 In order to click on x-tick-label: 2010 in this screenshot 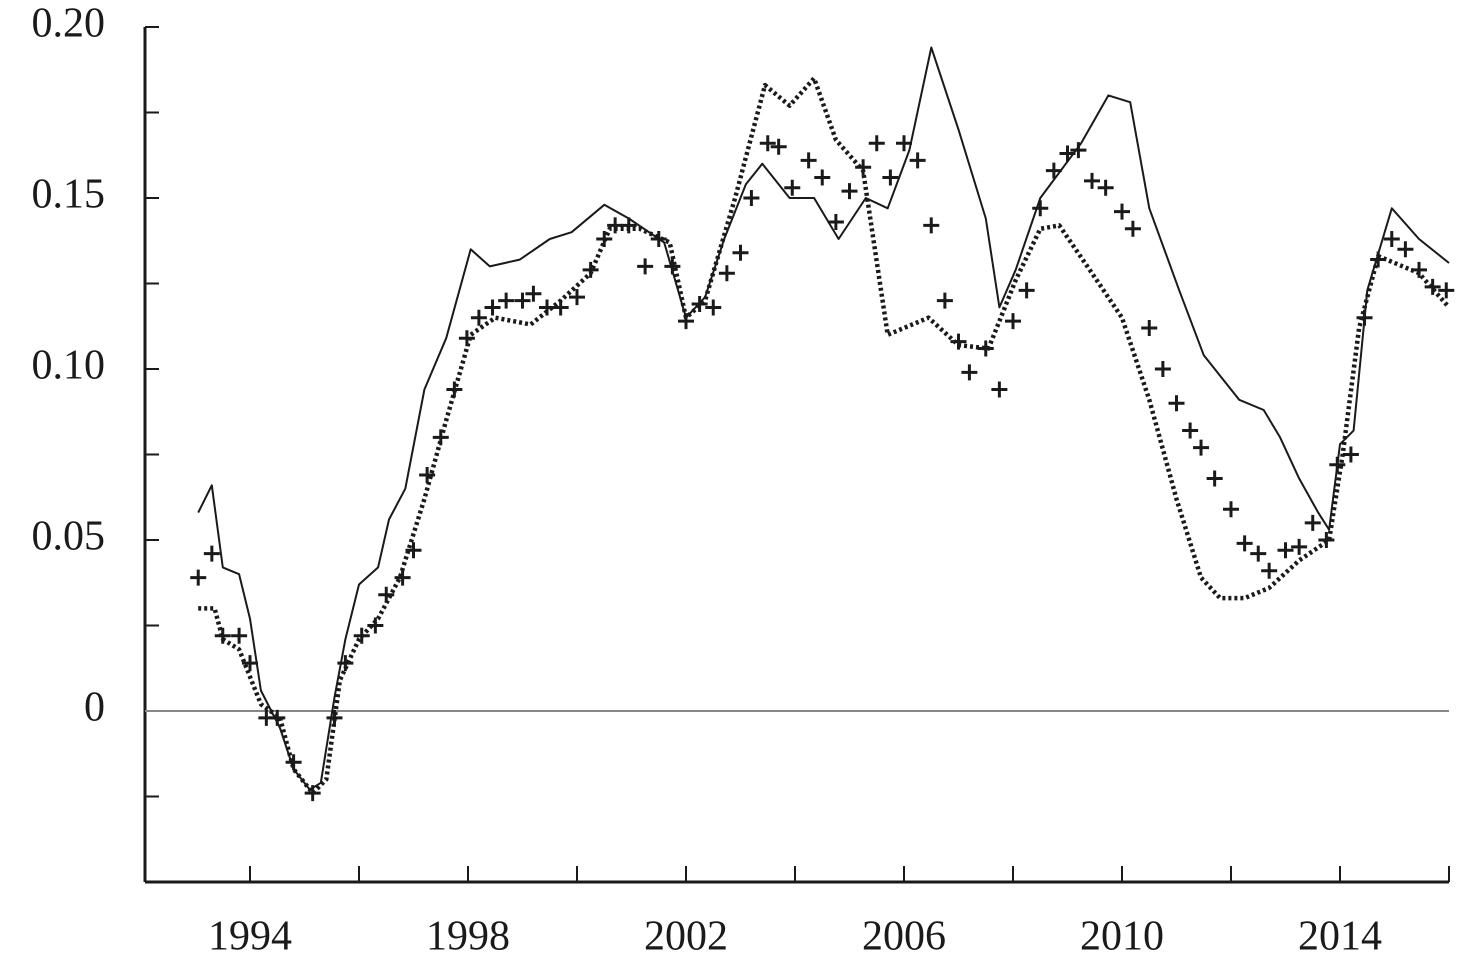, I will do `click(1122, 937)`.